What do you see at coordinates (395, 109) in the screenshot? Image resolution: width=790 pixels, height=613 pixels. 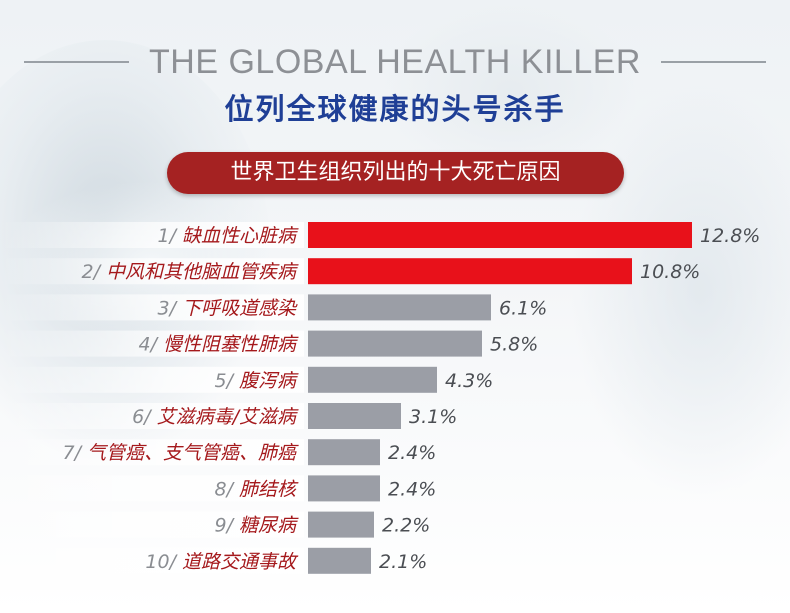 I see `chinese-title: 位列全球健康的头号杀手` at bounding box center [395, 109].